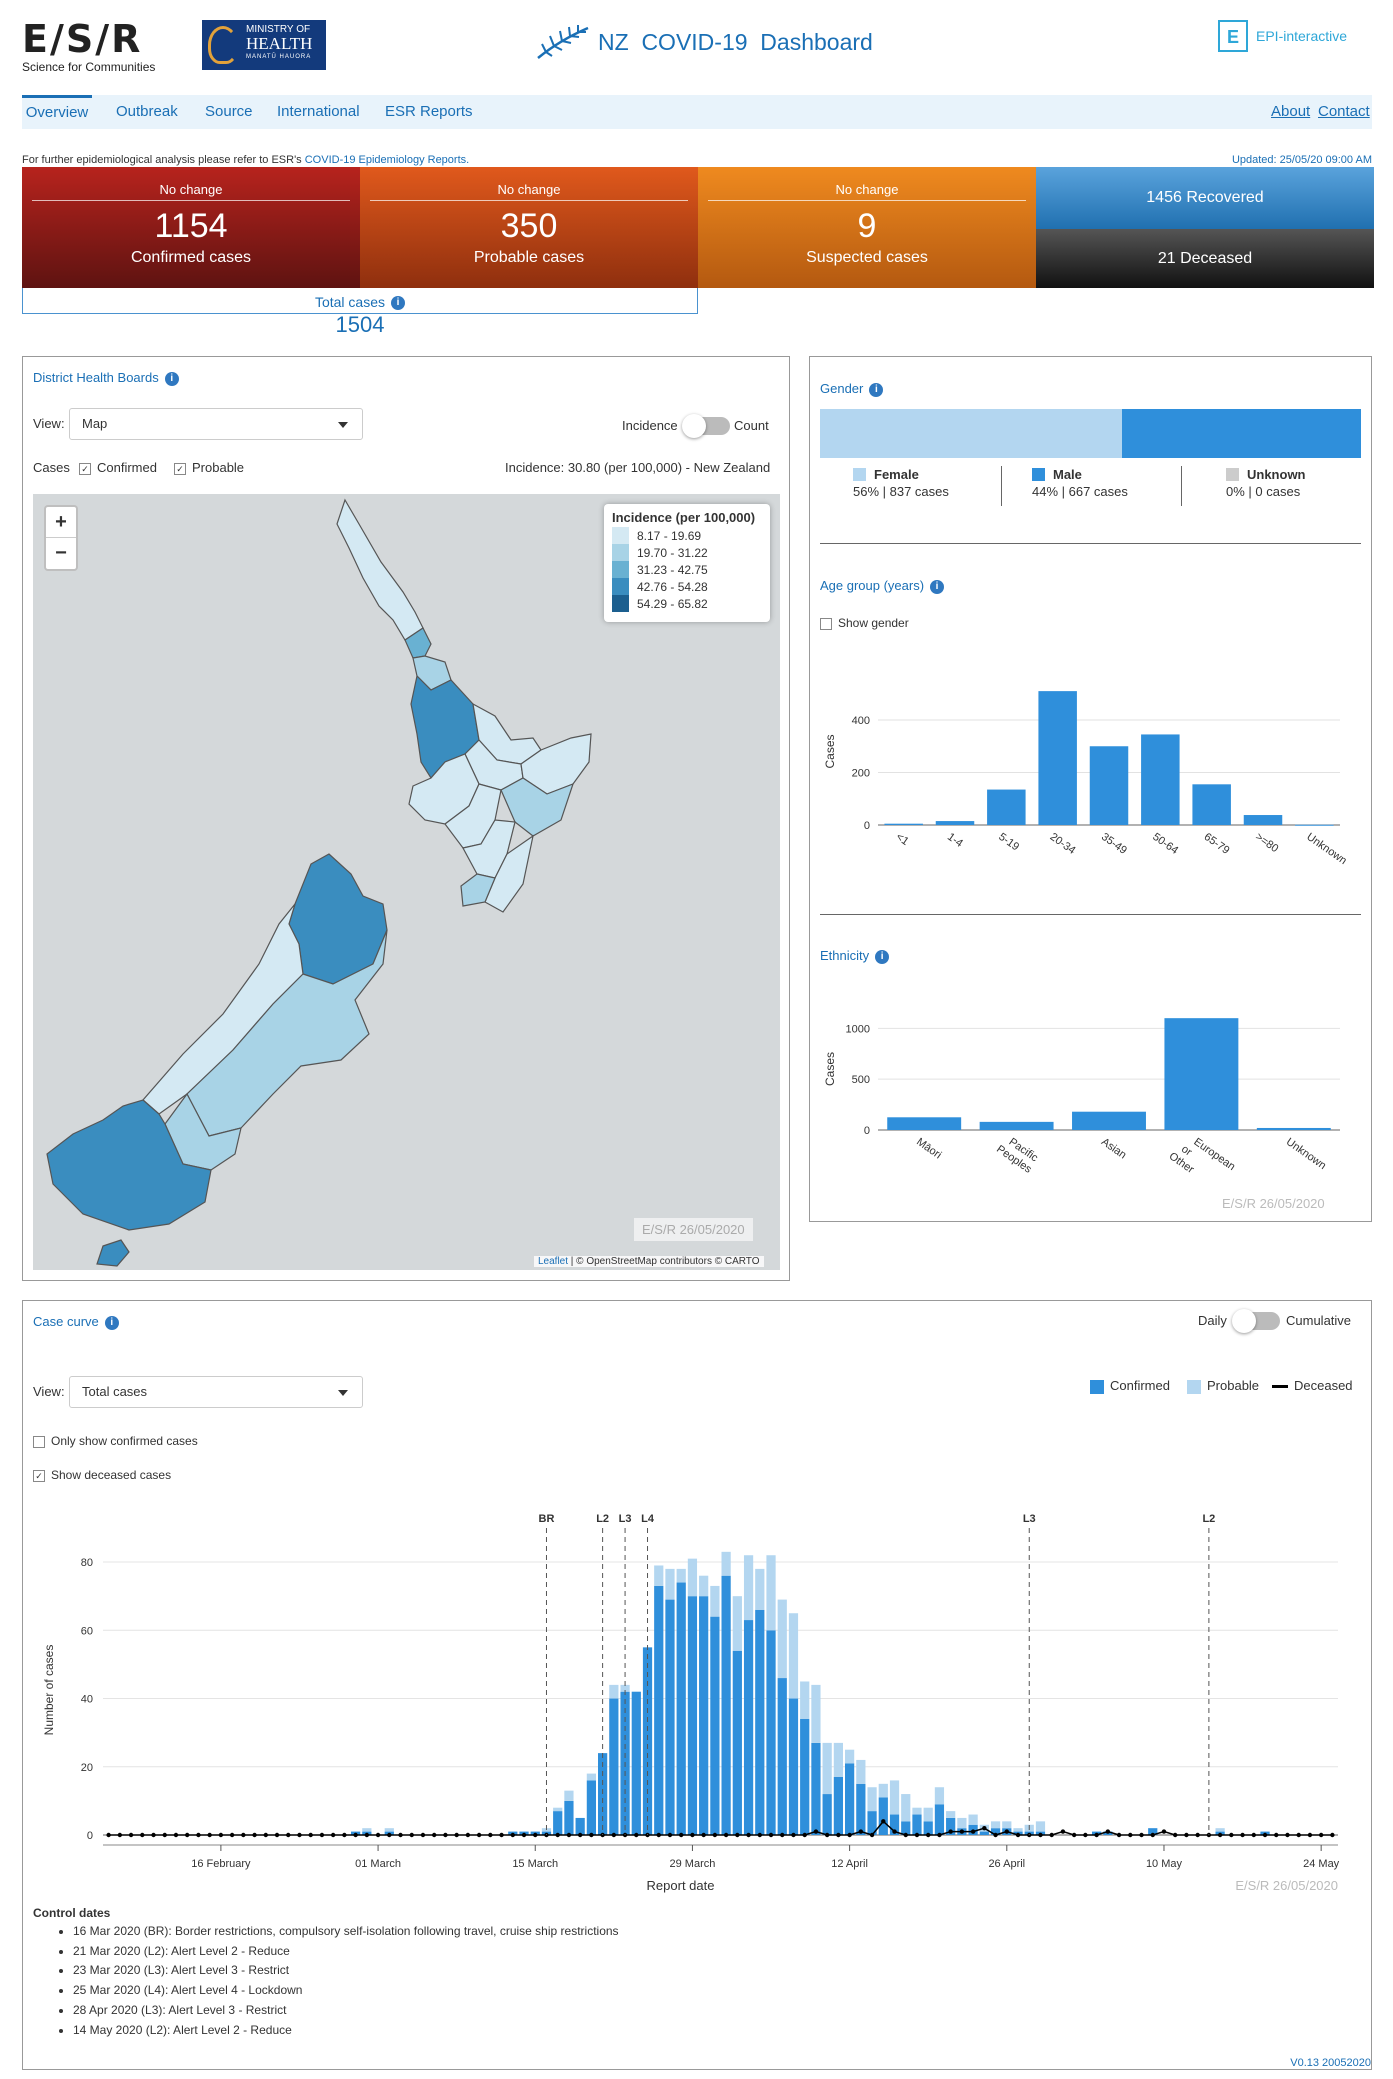 Image resolution: width=1393 pixels, height=2079 pixels. Describe the element at coordinates (209, 467) in the screenshot. I see `probable-checkbox: ✓ Probable` at that location.